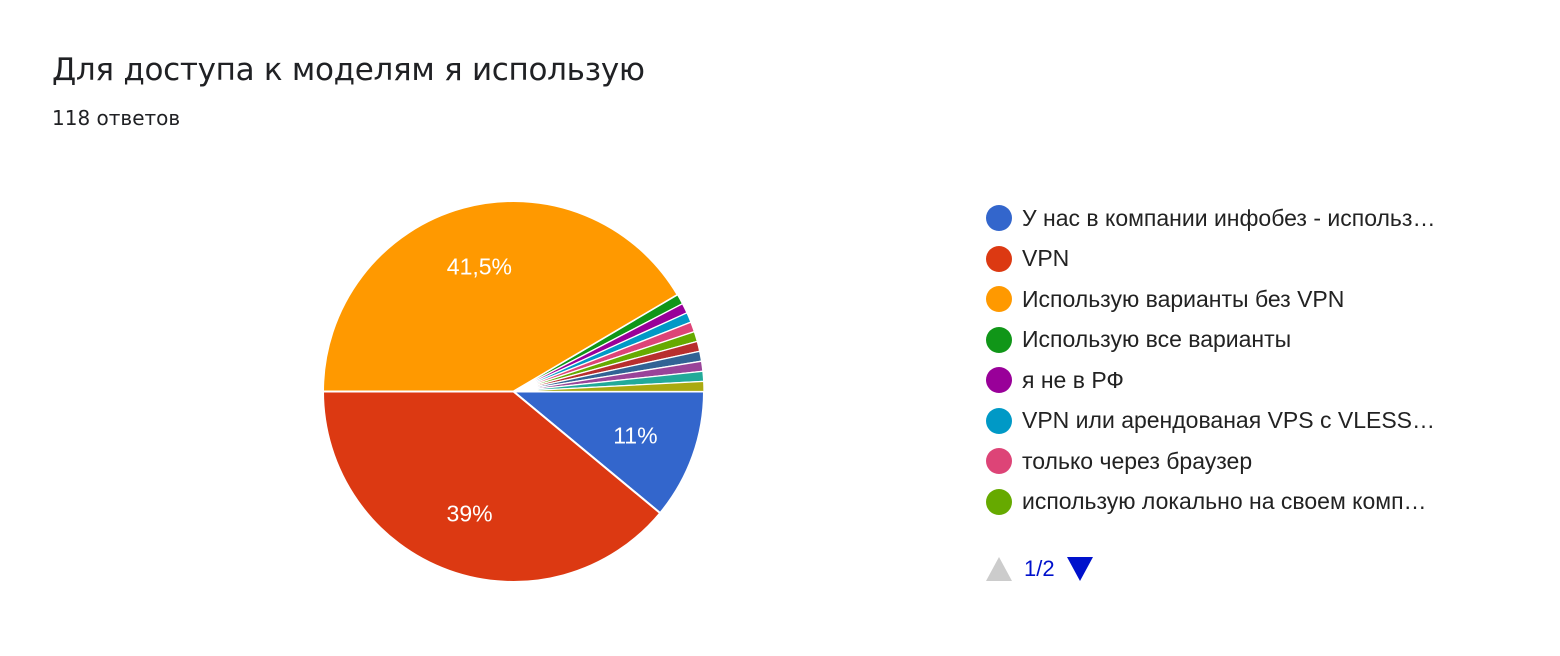 The image size is (1560, 656). I want to click on legend-pager: 1/2, so click(1039, 569).